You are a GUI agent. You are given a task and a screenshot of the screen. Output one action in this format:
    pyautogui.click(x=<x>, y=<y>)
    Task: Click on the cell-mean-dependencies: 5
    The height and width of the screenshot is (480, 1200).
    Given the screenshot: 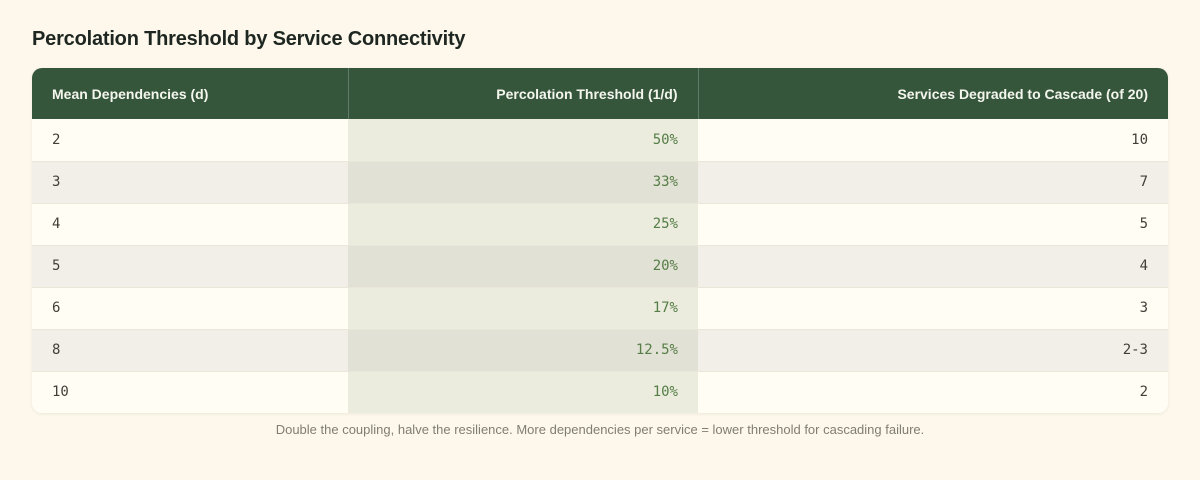 What is the action you would take?
    pyautogui.click(x=190, y=265)
    